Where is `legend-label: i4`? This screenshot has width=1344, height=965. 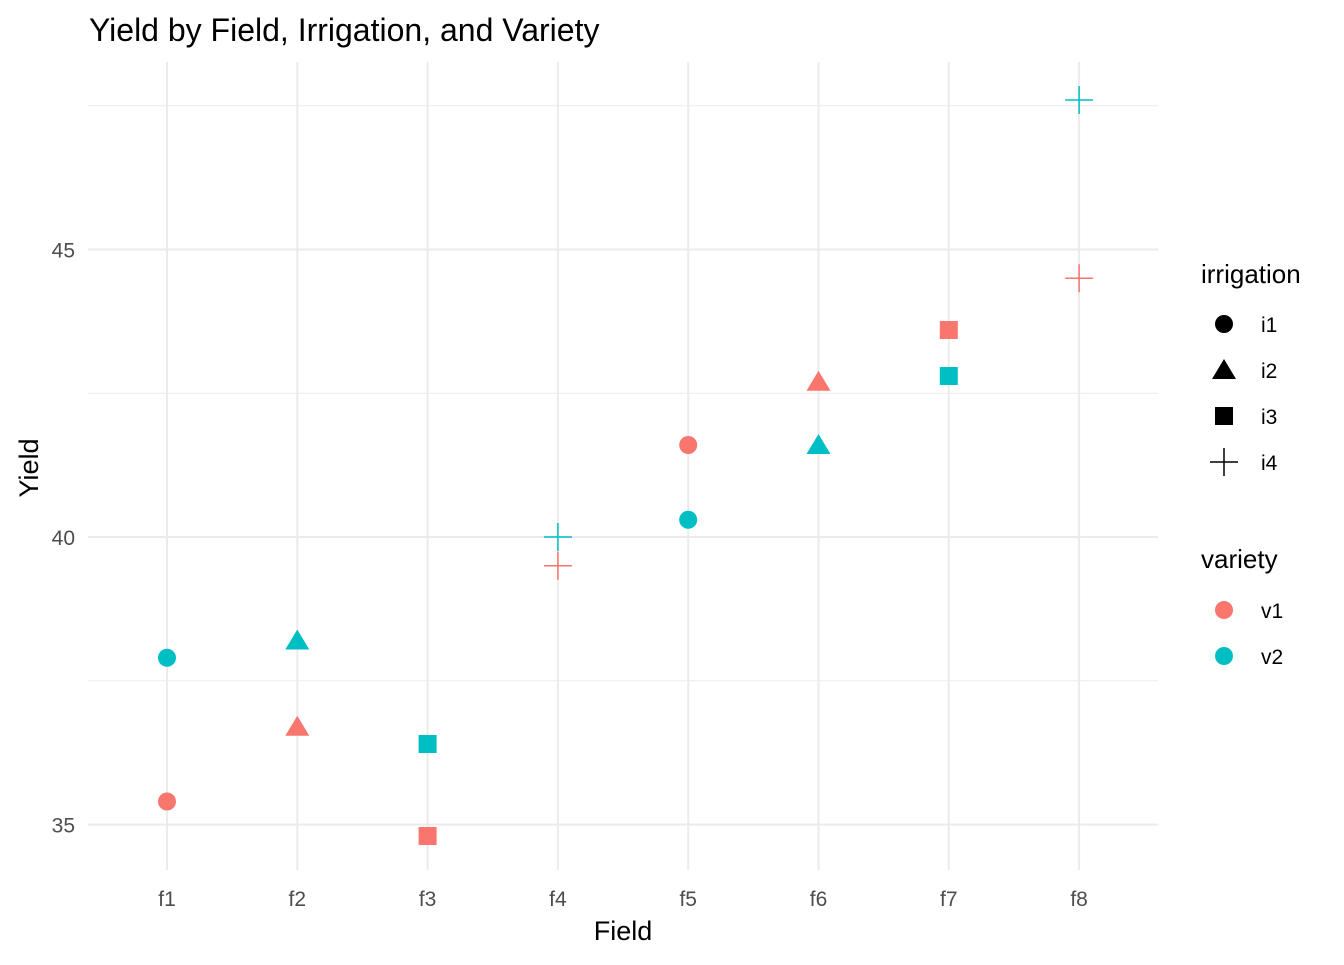 legend-label: i4 is located at coordinates (1269, 463).